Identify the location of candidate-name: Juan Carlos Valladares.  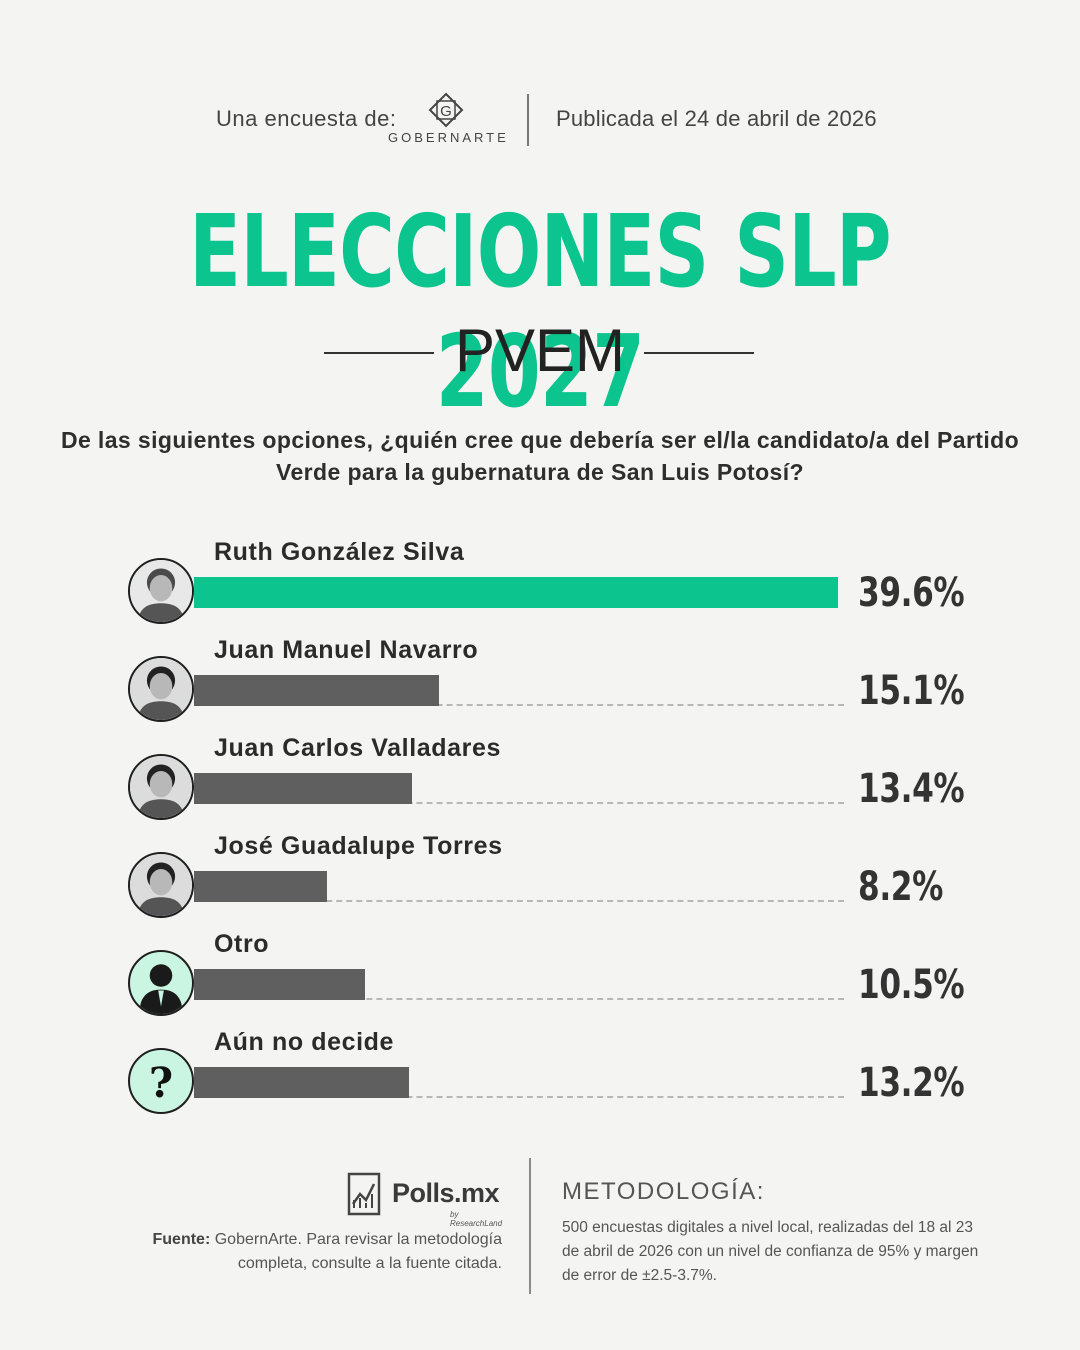
(357, 748).